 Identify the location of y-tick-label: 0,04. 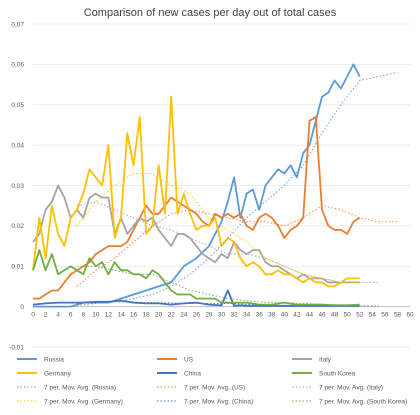
(17, 145).